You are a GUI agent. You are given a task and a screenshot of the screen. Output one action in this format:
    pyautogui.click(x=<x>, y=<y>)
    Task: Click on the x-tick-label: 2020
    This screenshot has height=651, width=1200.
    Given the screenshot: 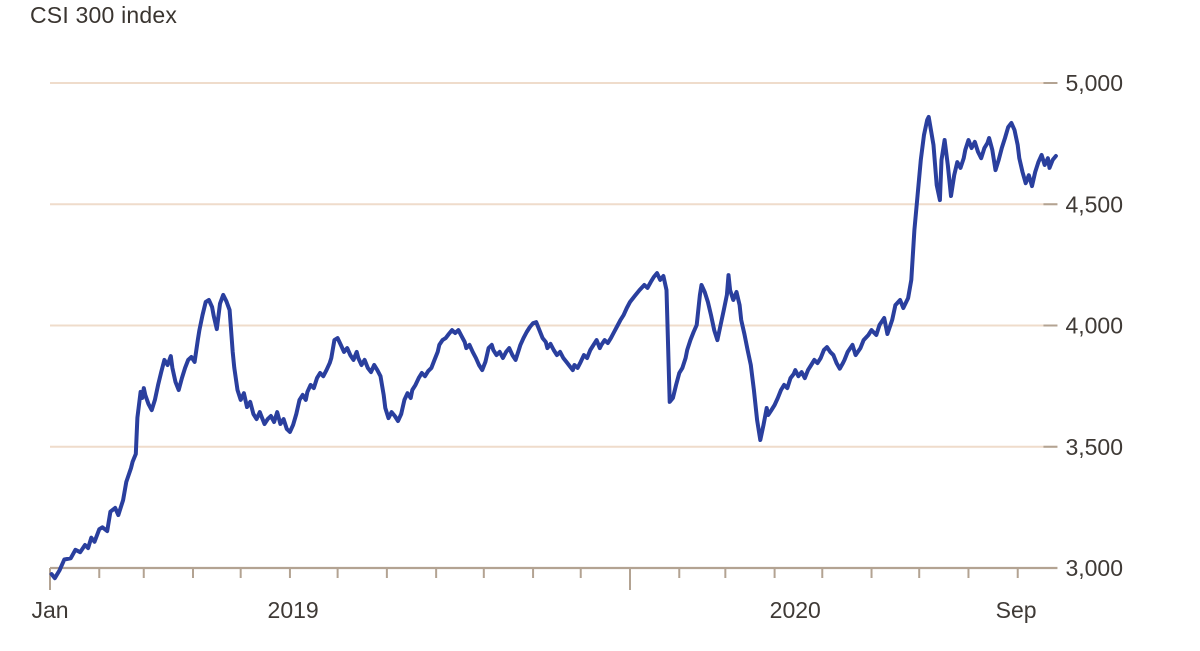 What is the action you would take?
    pyautogui.click(x=795, y=610)
    